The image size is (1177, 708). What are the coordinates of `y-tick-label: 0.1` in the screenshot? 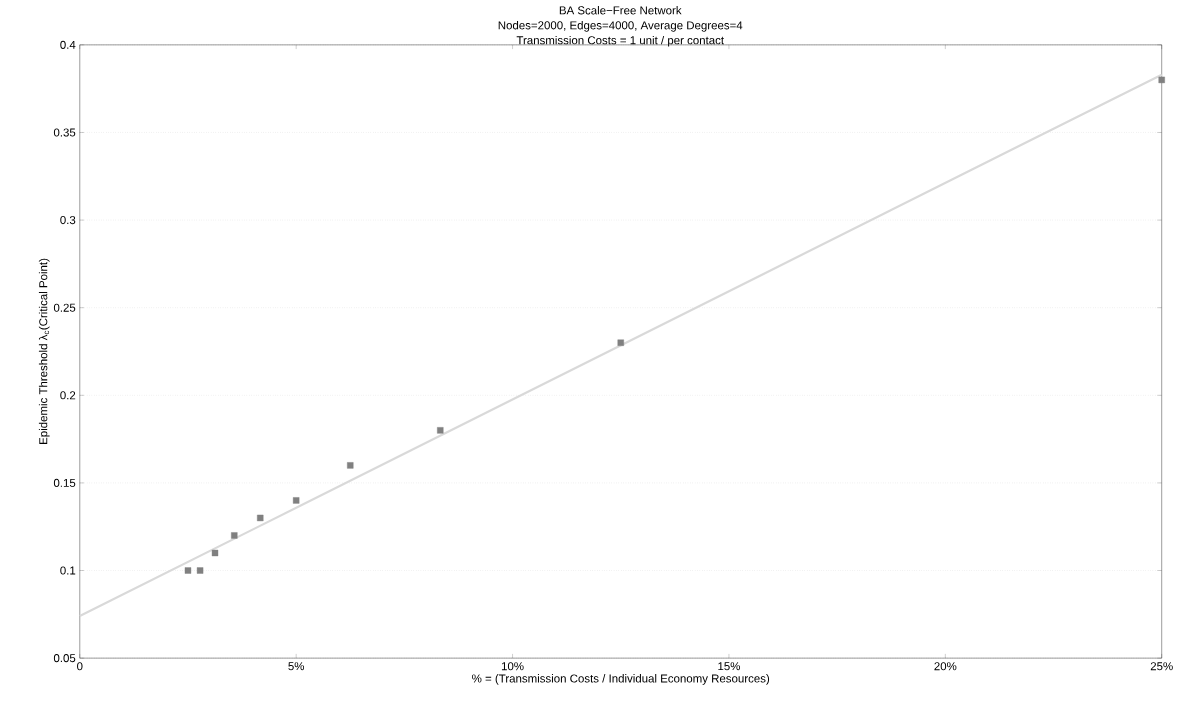 It's located at (68, 570).